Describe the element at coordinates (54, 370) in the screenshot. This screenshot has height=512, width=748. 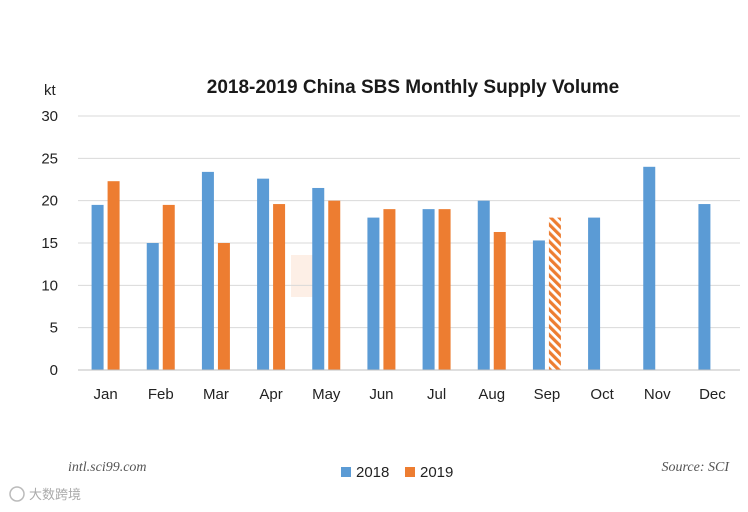
I see `y-tick-label: 0` at that location.